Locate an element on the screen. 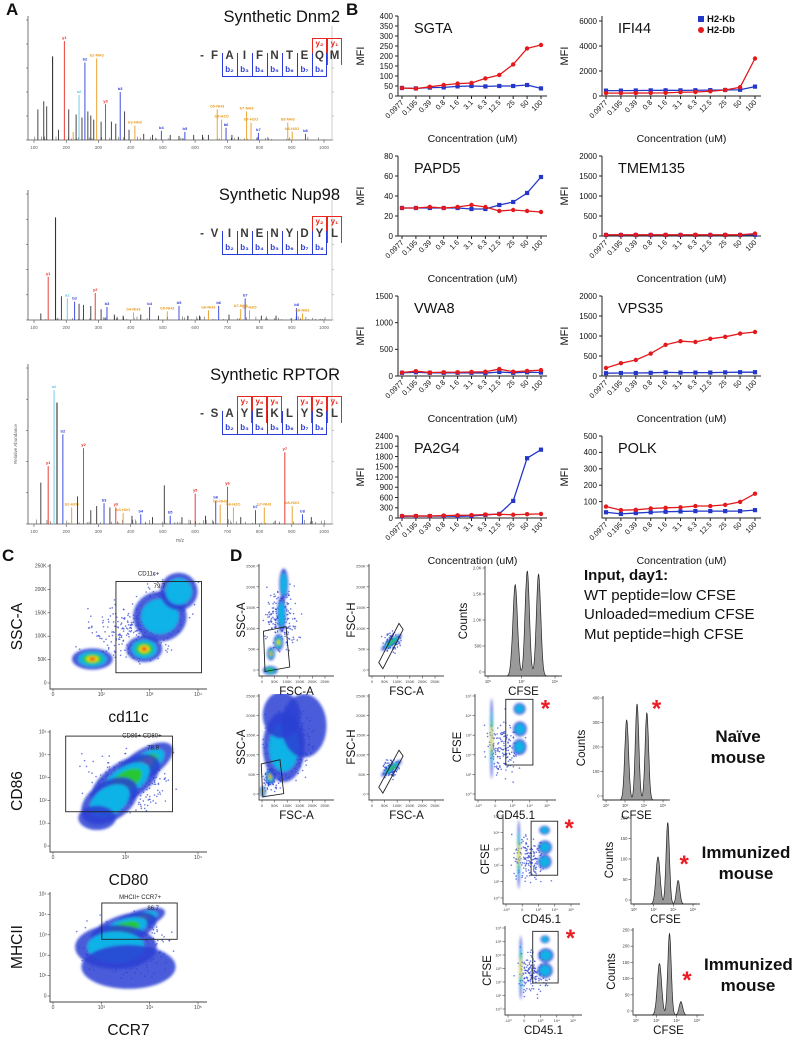 The width and height of the screenshot is (794, 1039). svg-text: b5-NH3 is located at coordinates (217, 105).